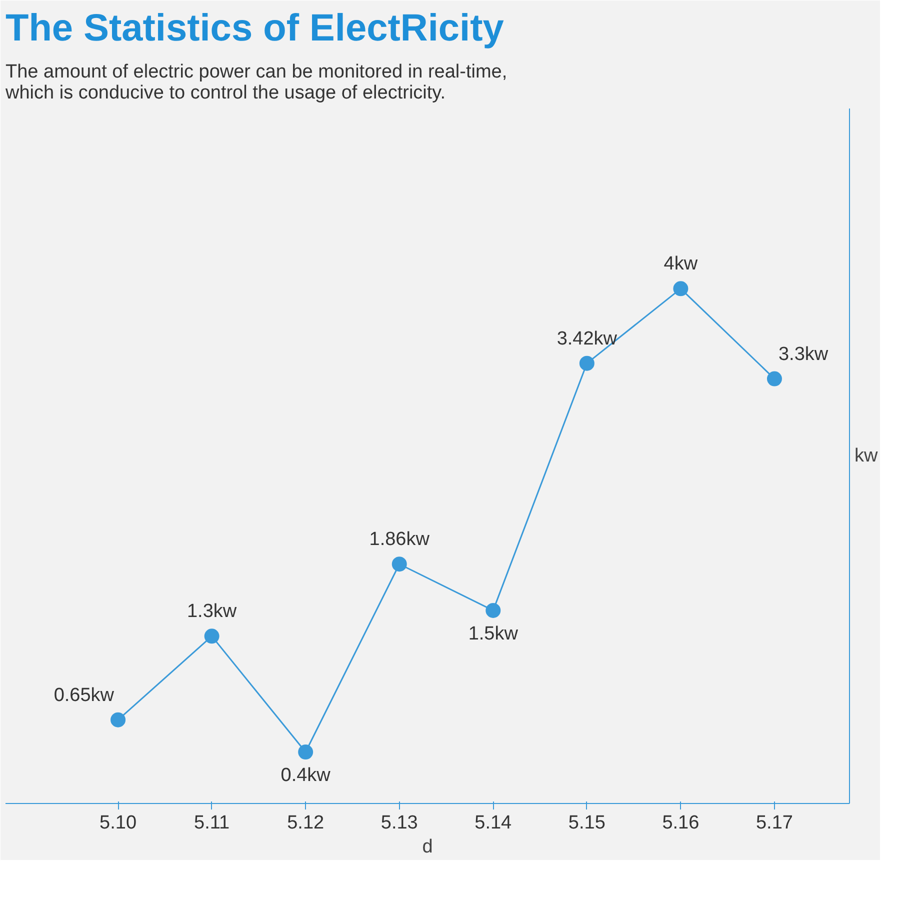 The image size is (900, 900). Describe the element at coordinates (399, 539) in the screenshot. I see `data-label: 1.86kw` at that location.